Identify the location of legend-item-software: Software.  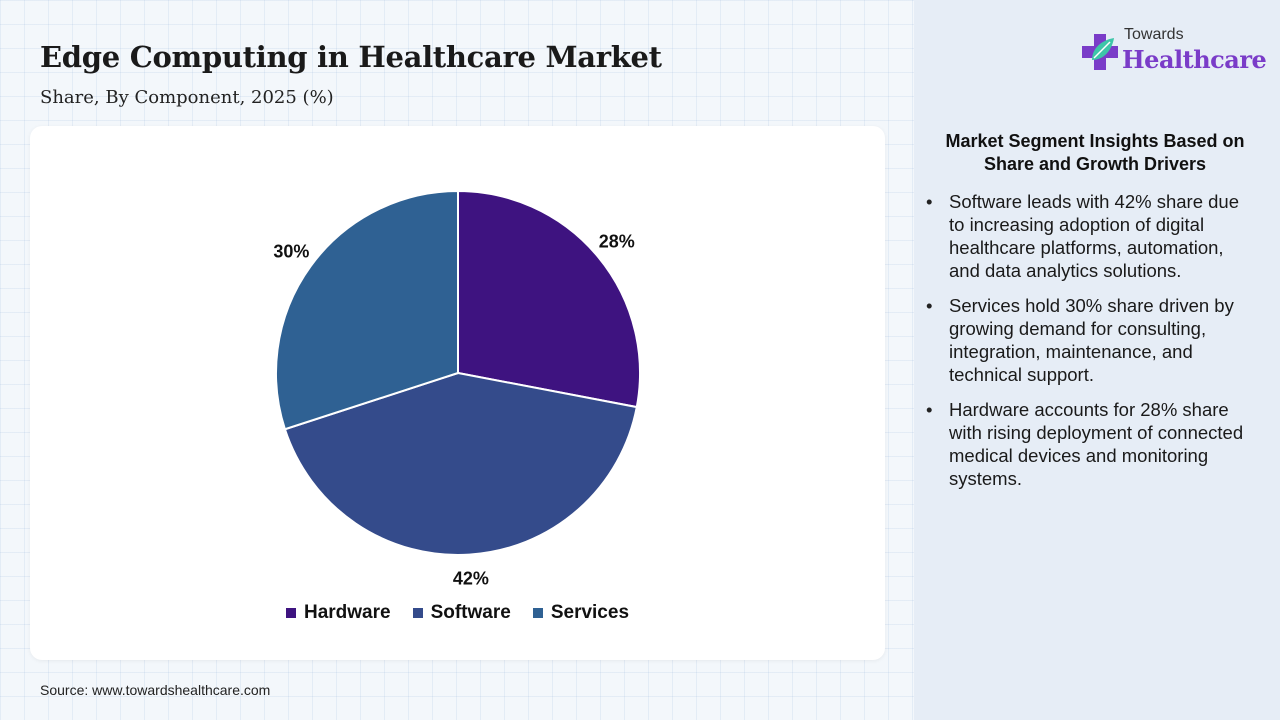
(461, 613).